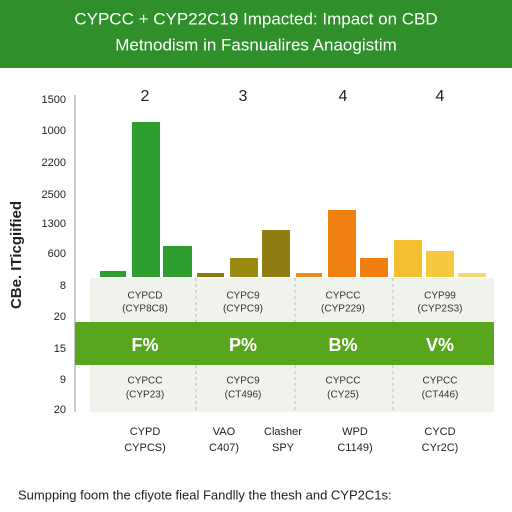 The image size is (512, 512). What do you see at coordinates (354, 448) in the screenshot?
I see `x-label: C1149)` at bounding box center [354, 448].